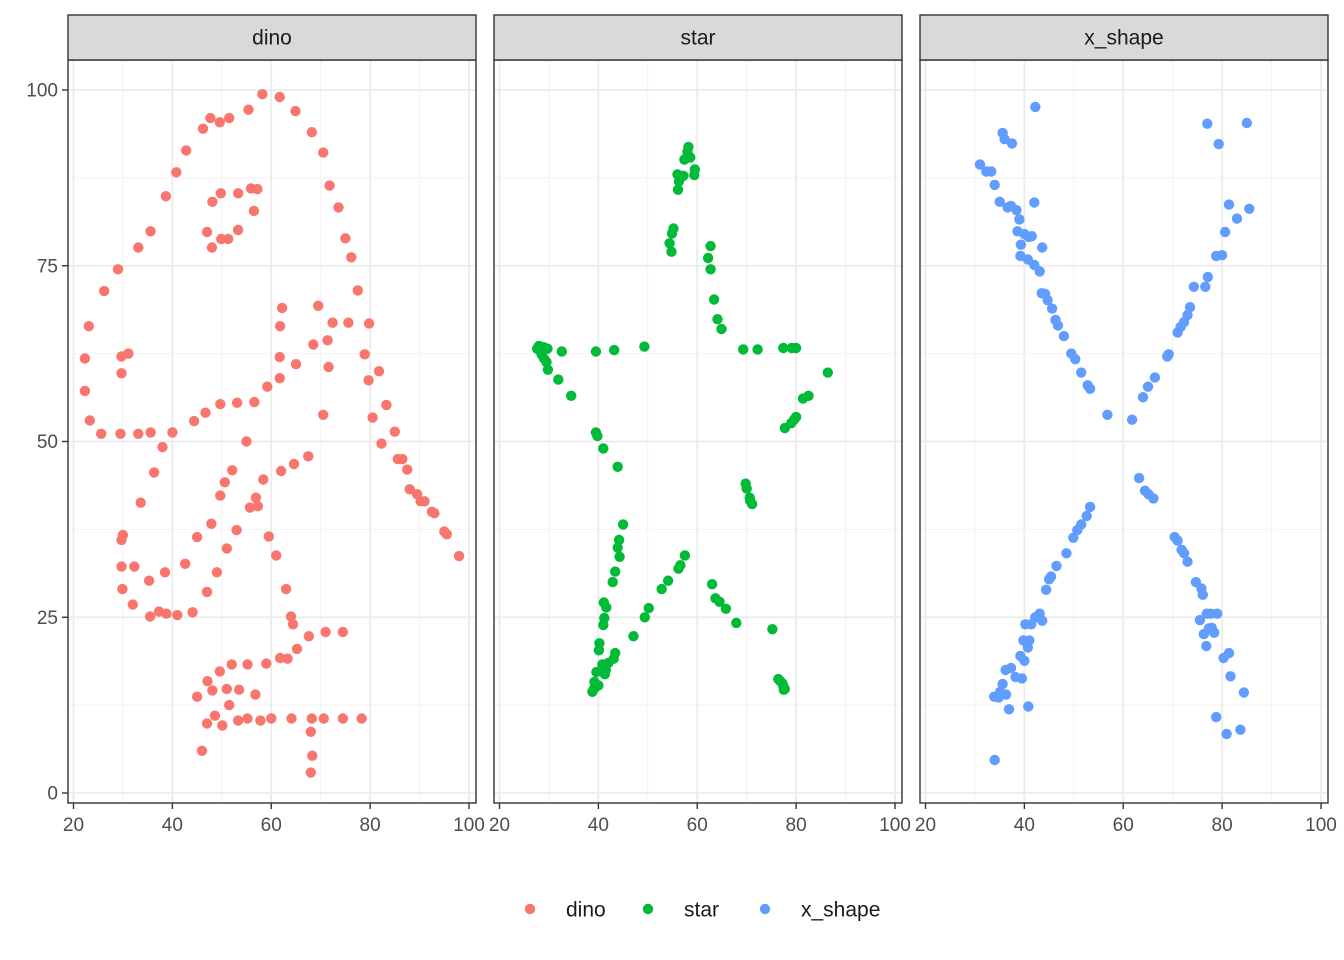  Describe the element at coordinates (42, 91) in the screenshot. I see `y-tick-label: 100` at that location.